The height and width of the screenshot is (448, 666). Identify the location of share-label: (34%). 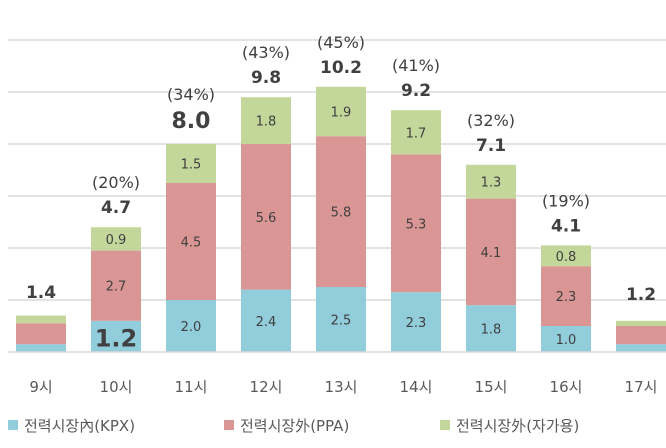
(191, 94).